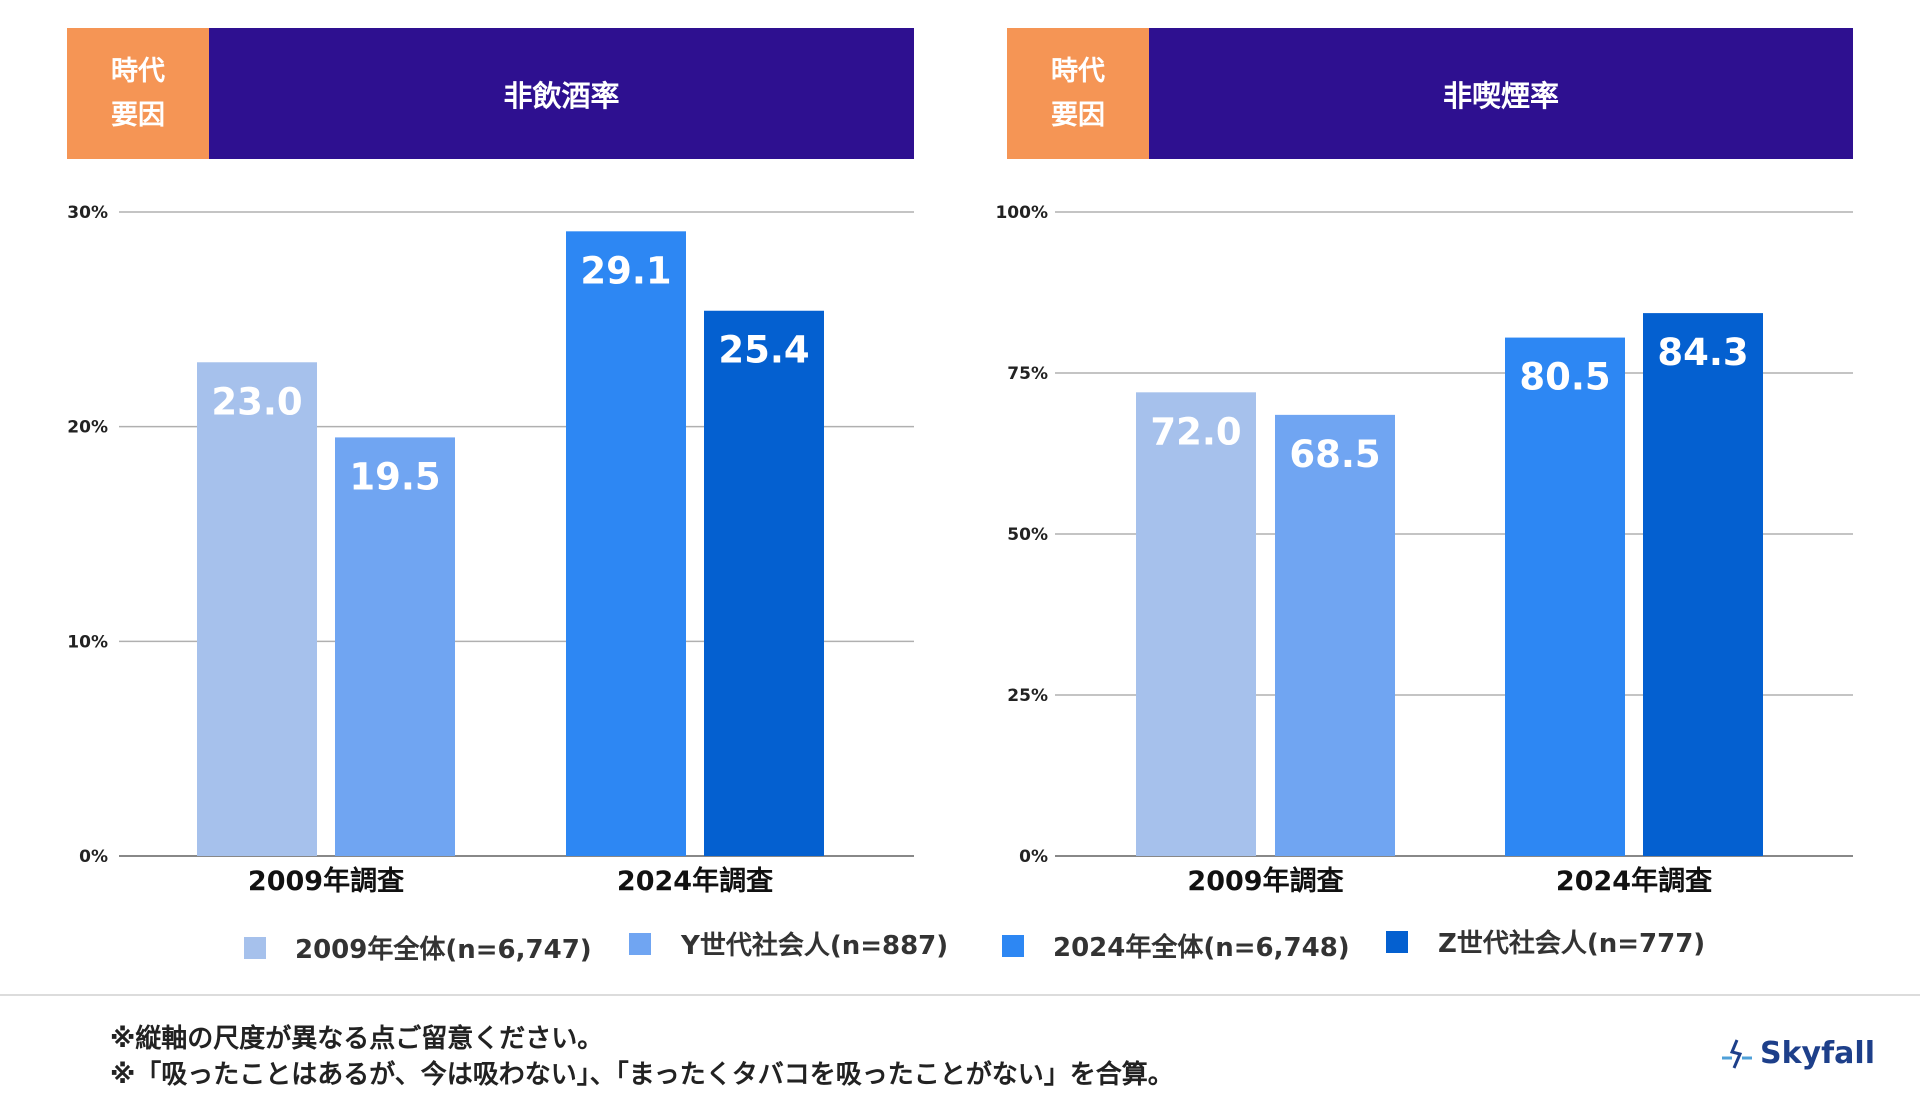 The height and width of the screenshot is (1107, 1920). Describe the element at coordinates (1702, 352) in the screenshot. I see `bar-value-label: 84.3` at that location.